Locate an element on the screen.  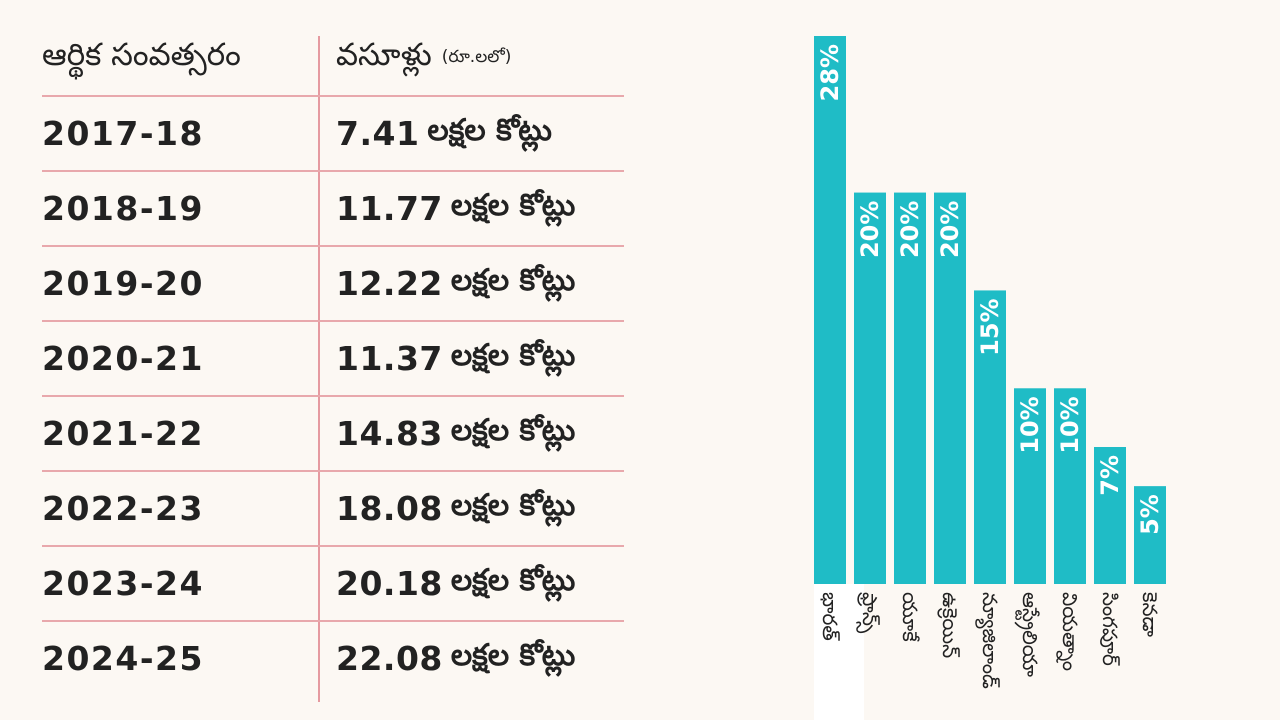
table-row: 2019-20 12.22 లక్షల కోట్లు is located at coordinates (332, 284).